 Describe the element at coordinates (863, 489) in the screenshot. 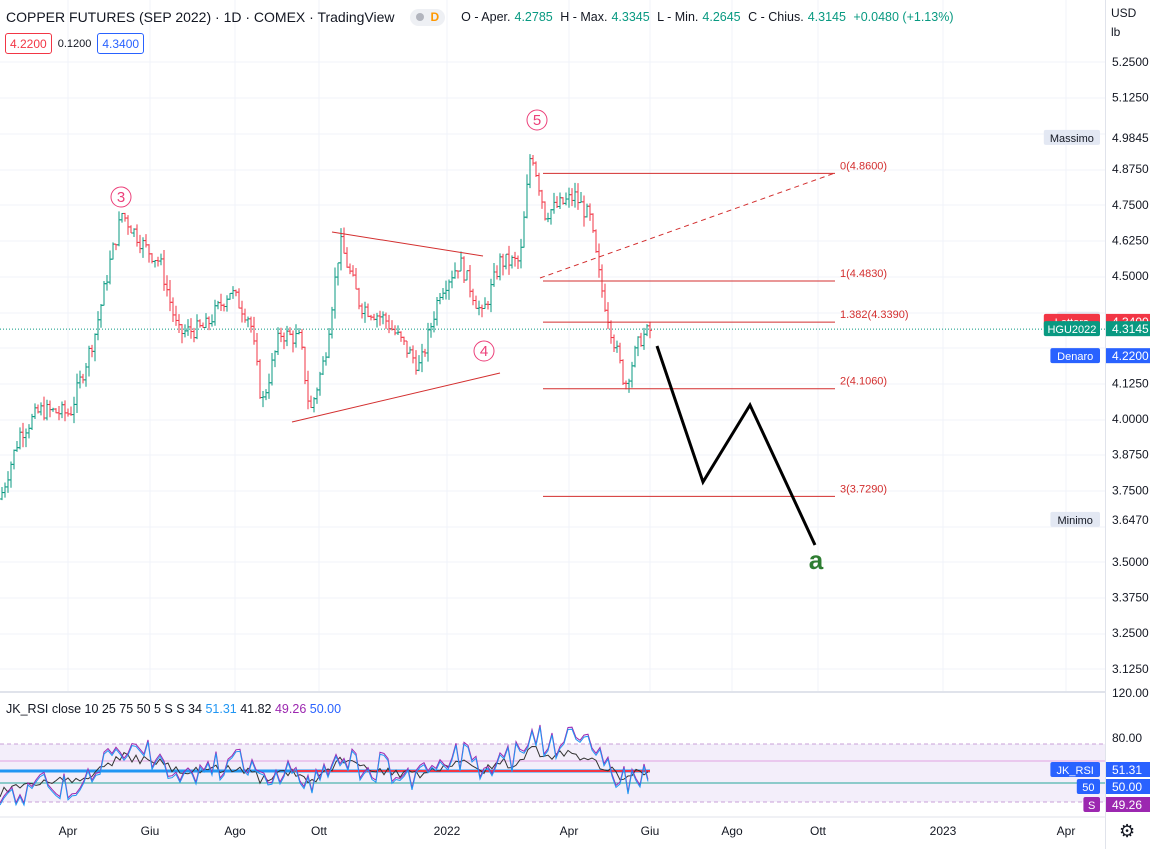

I see `fib-level-label: 3(3.7290)` at that location.